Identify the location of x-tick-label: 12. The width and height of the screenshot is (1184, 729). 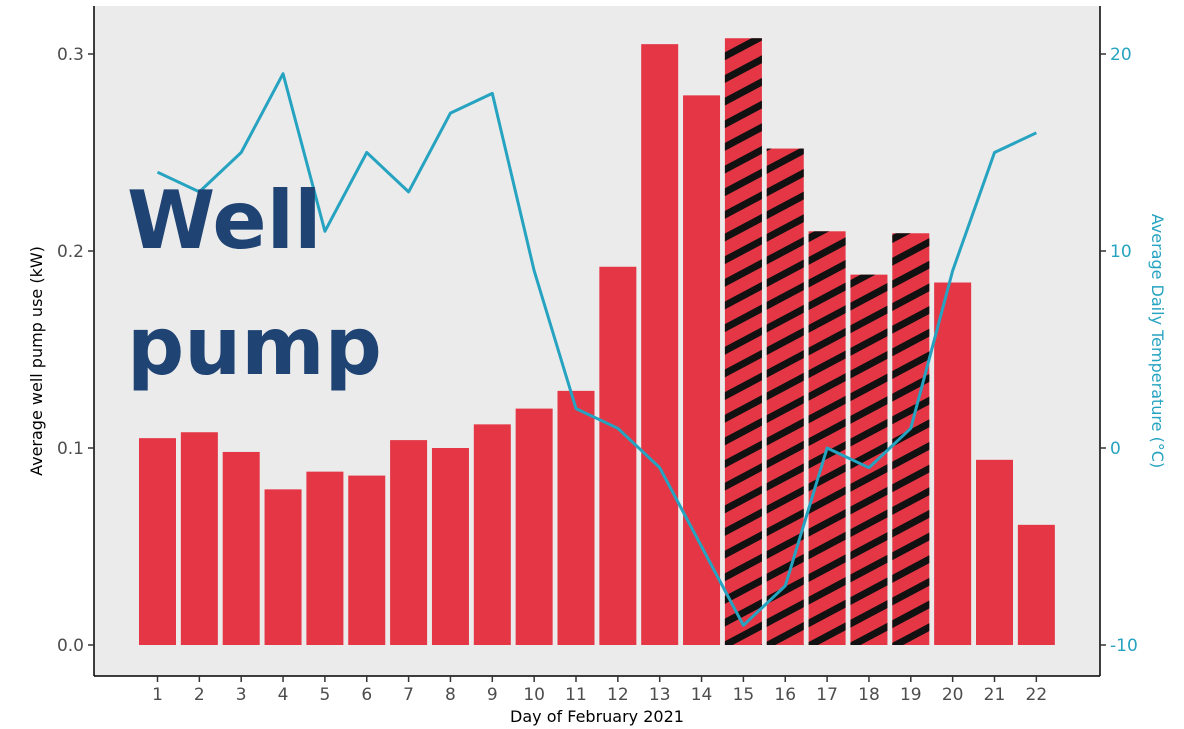
(618, 695).